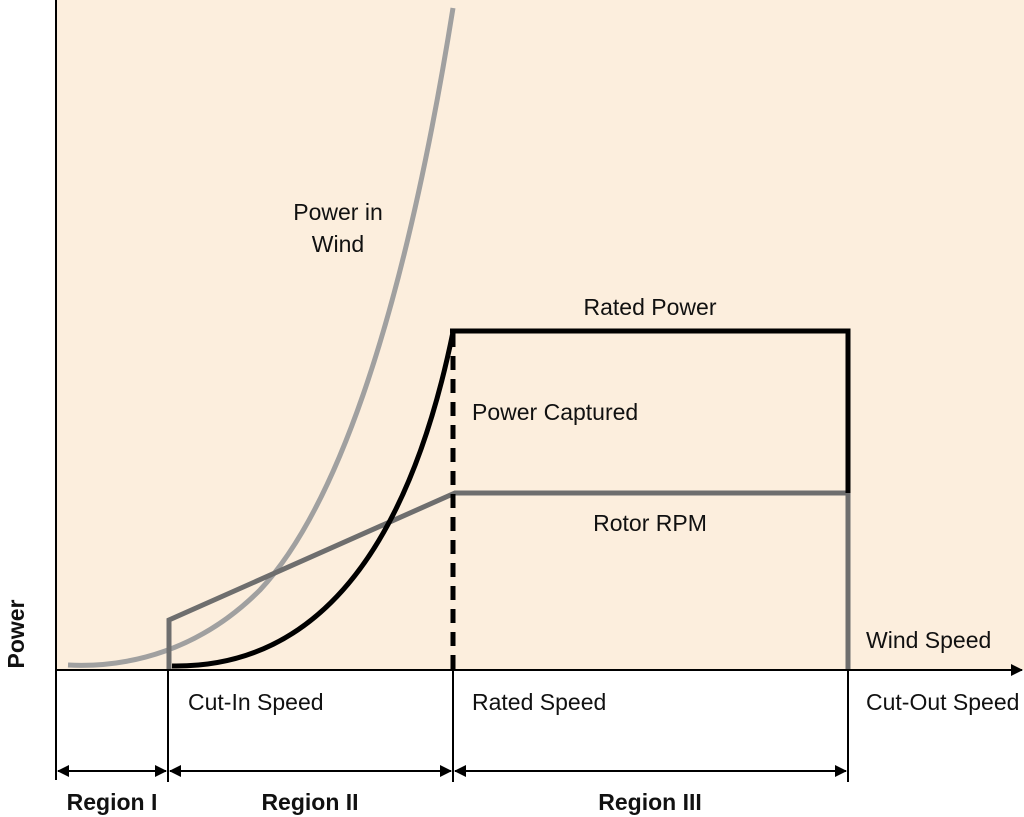 Image resolution: width=1024 pixels, height=817 pixels. What do you see at coordinates (539, 702) in the screenshot?
I see `rated-speed-label: Rated Speed` at bounding box center [539, 702].